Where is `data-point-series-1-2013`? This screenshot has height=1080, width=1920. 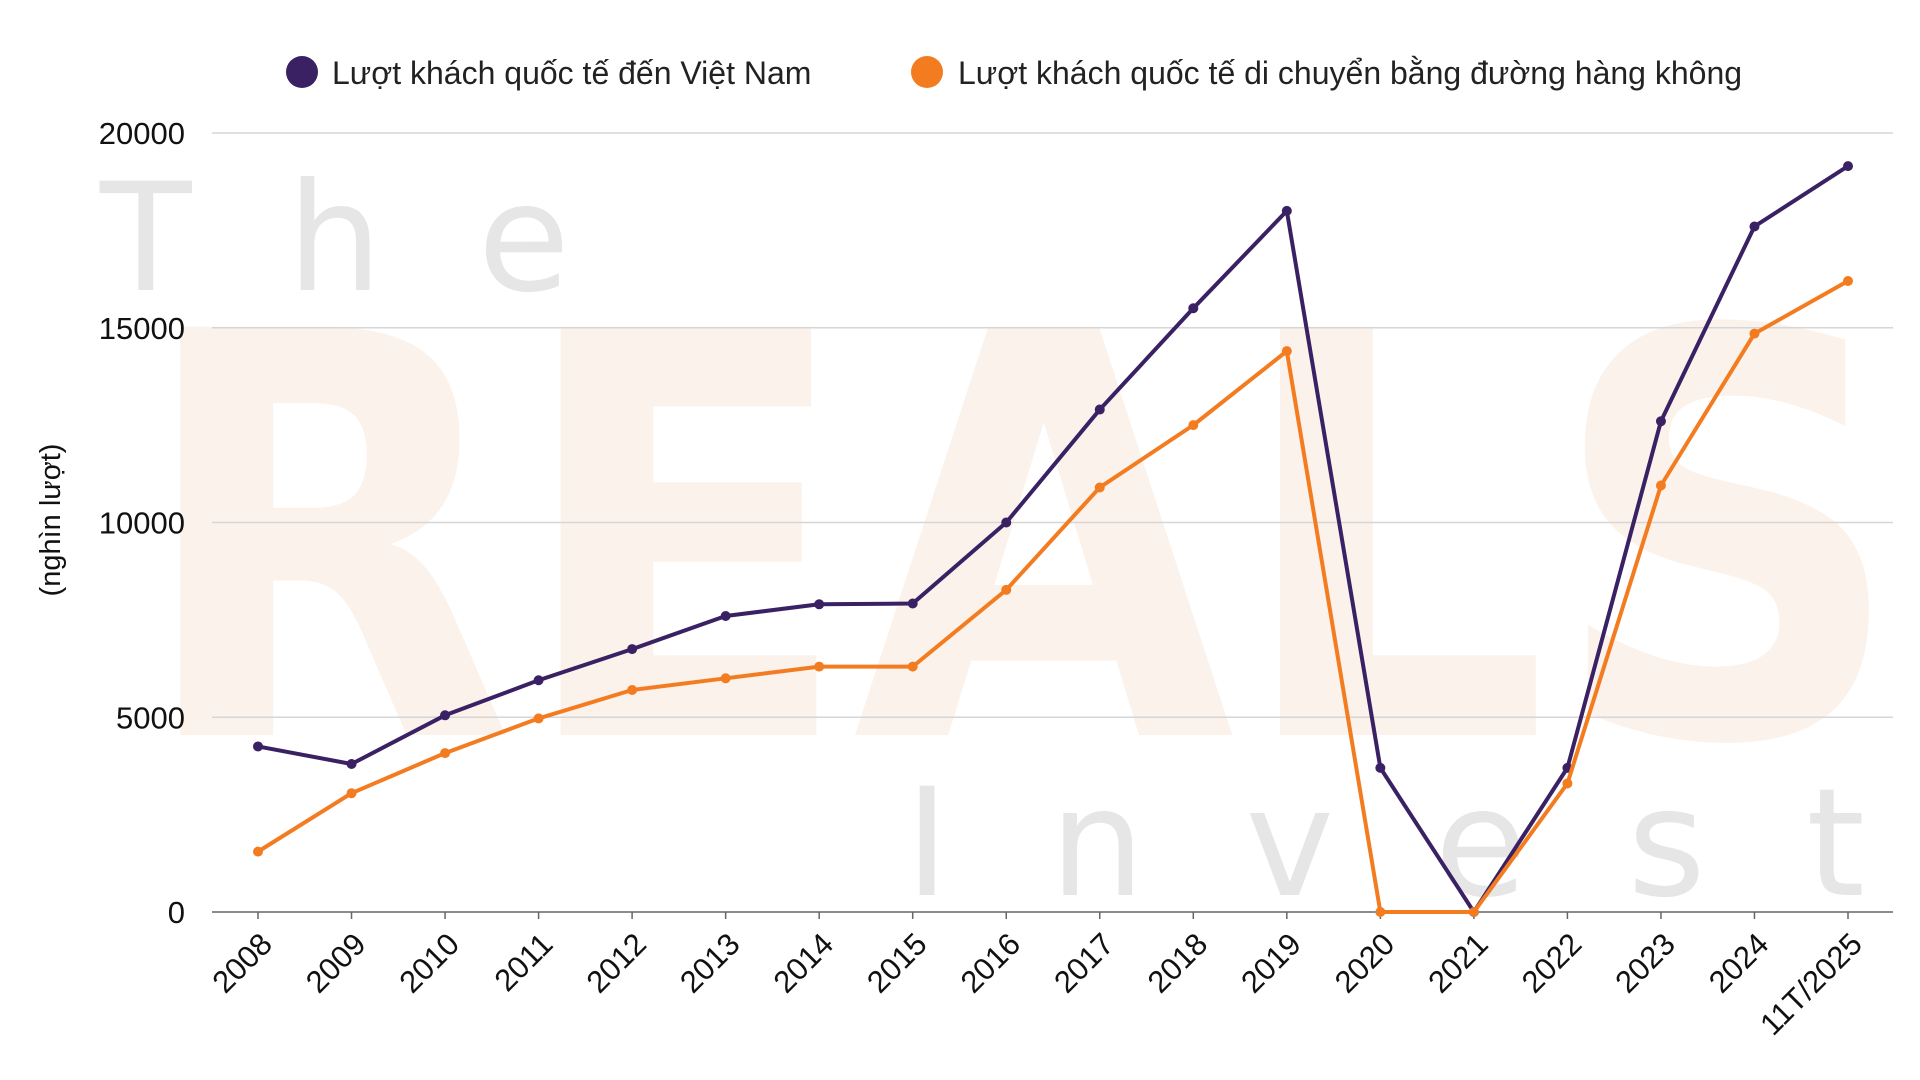
data-point-series-1-2013 is located at coordinates (725, 615).